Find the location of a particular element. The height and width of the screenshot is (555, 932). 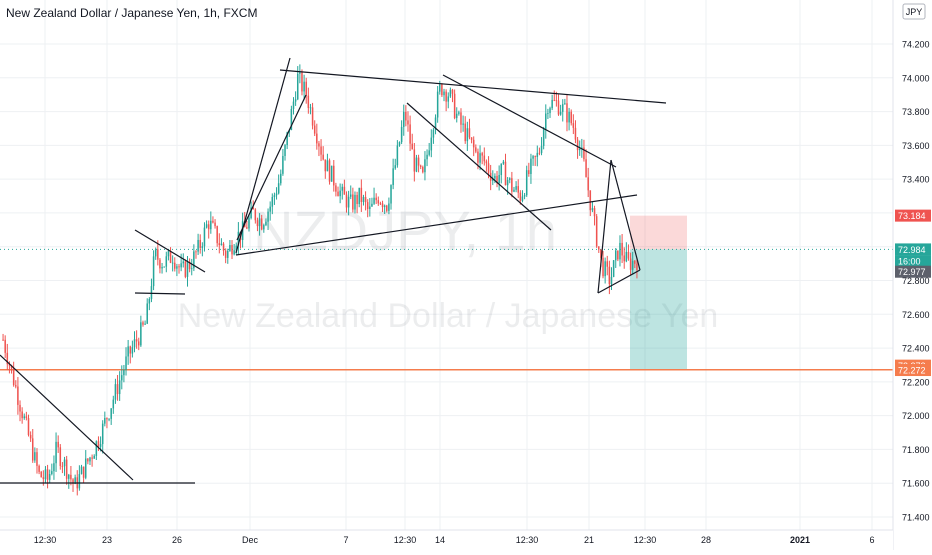

time-axis is located at coordinates (446, 540).